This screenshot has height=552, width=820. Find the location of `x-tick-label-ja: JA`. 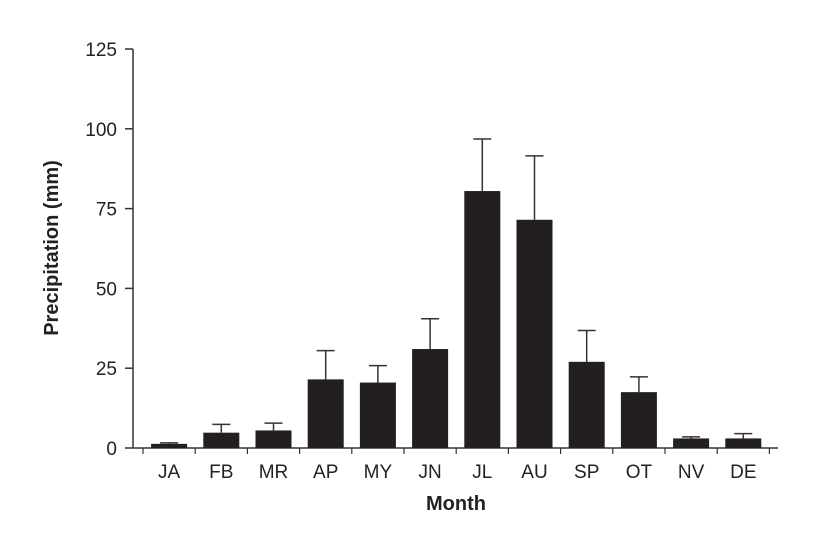

x-tick-label-ja: JA is located at coordinates (169, 472).